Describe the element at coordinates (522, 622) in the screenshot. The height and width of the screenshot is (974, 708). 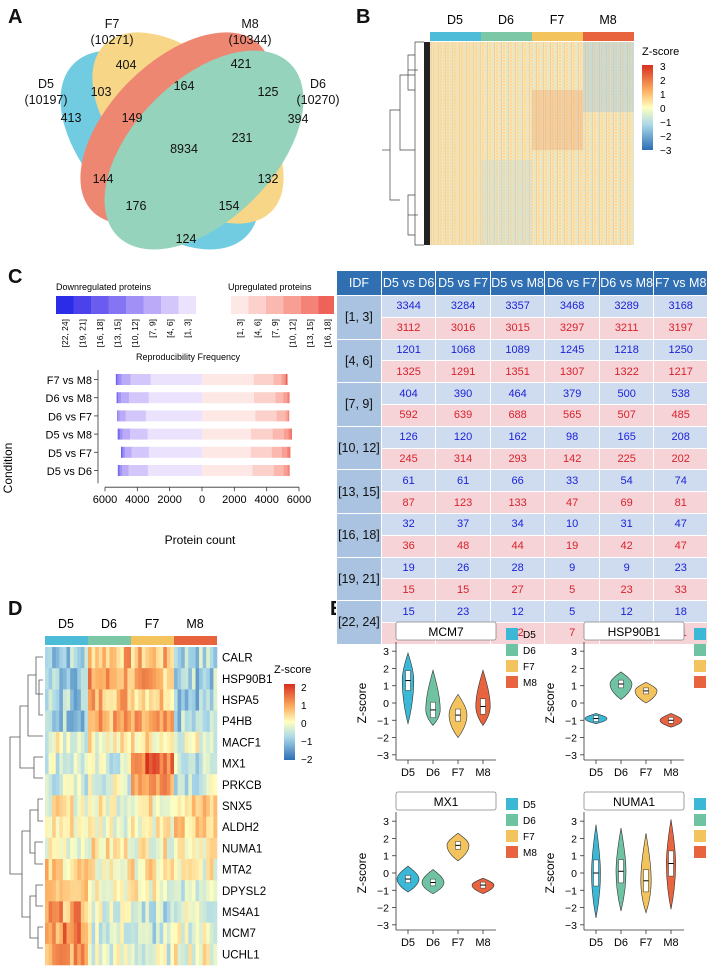
I see `idf-row-down: [22, 24] 15 23 12 5 12 18` at that location.